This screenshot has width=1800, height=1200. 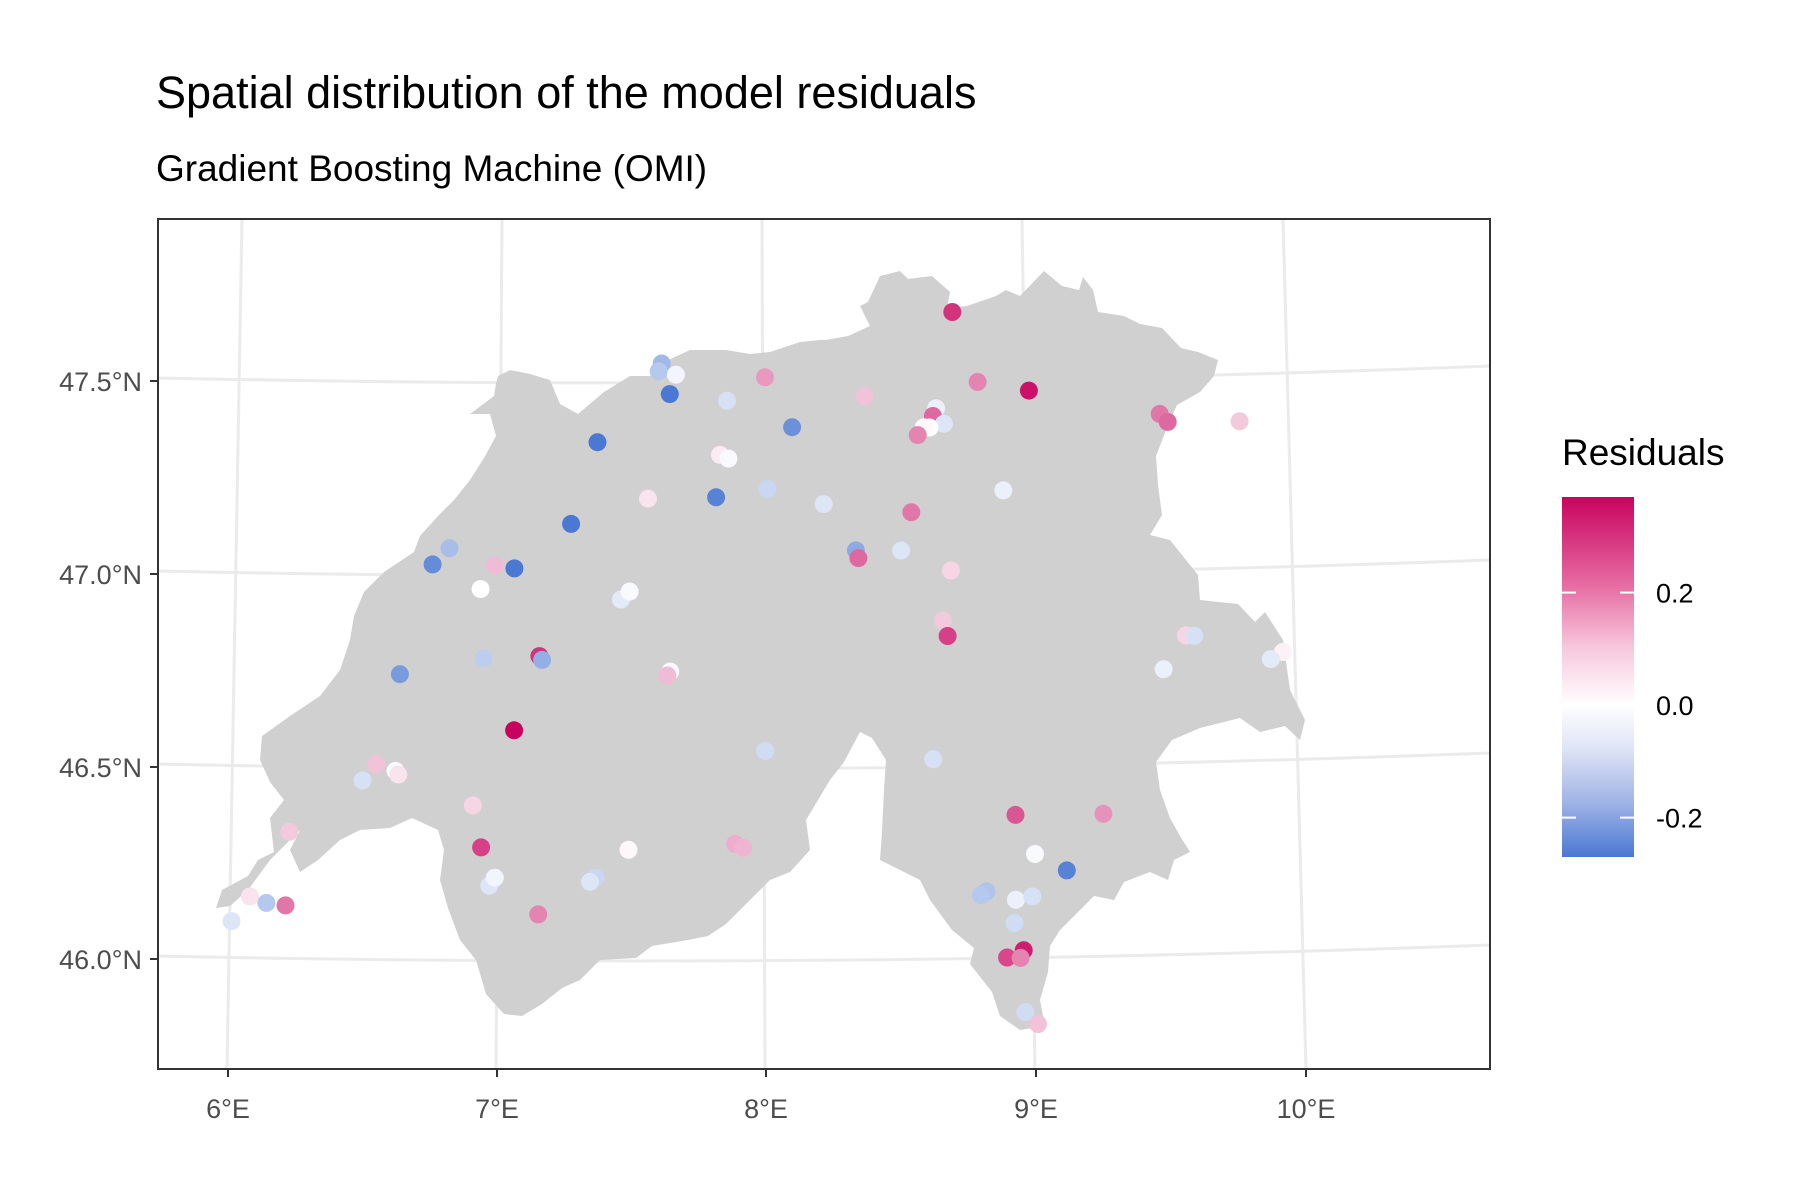 I want to click on chart-subtitle: Gradient Boosting Machine (OMI), so click(x=432, y=168).